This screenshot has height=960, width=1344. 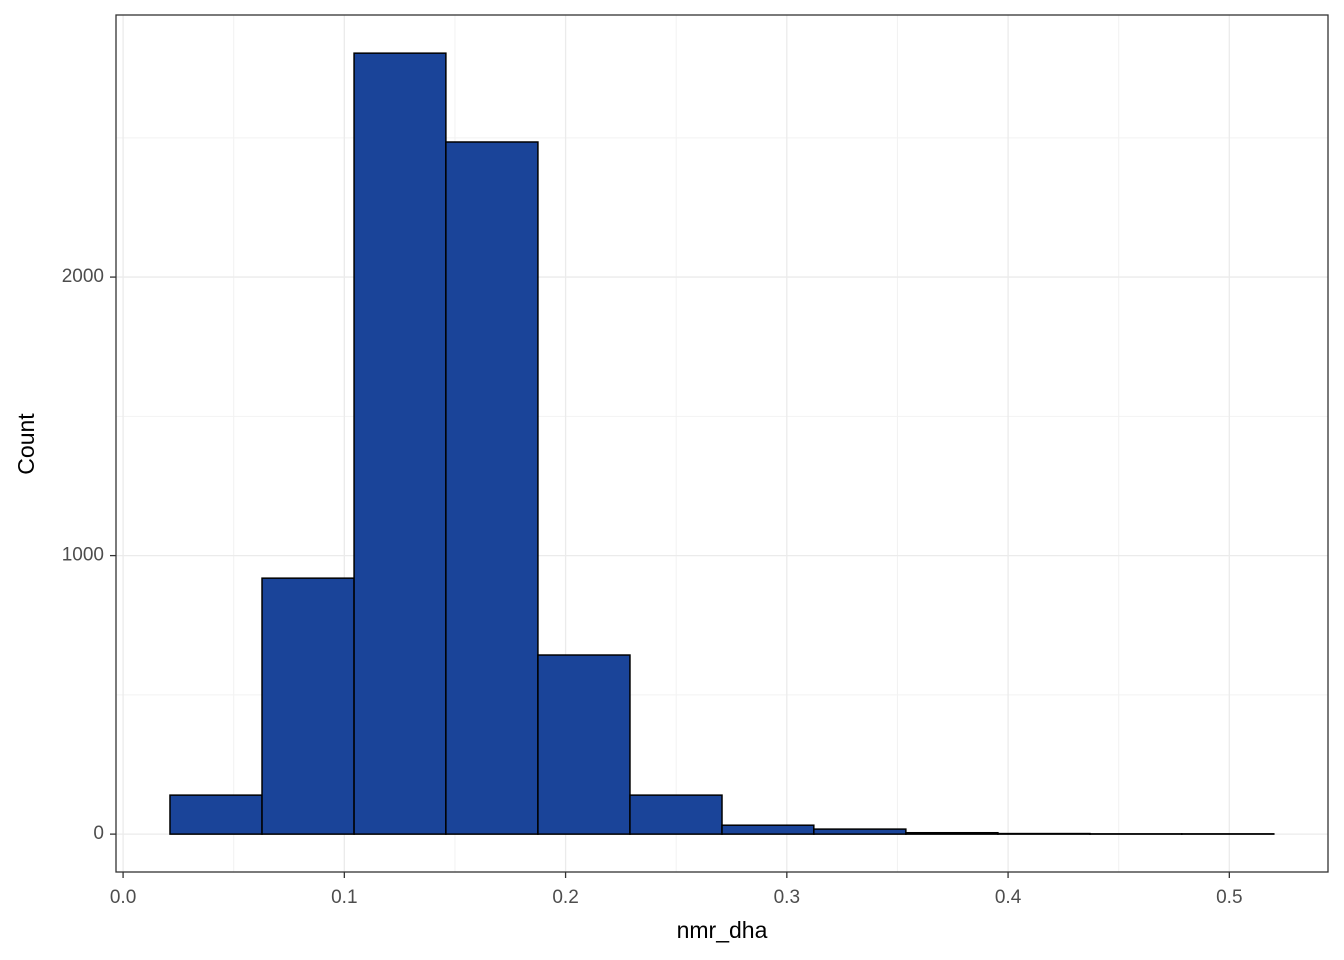 I want to click on x-axis-label: nmr_dha, so click(x=722, y=930).